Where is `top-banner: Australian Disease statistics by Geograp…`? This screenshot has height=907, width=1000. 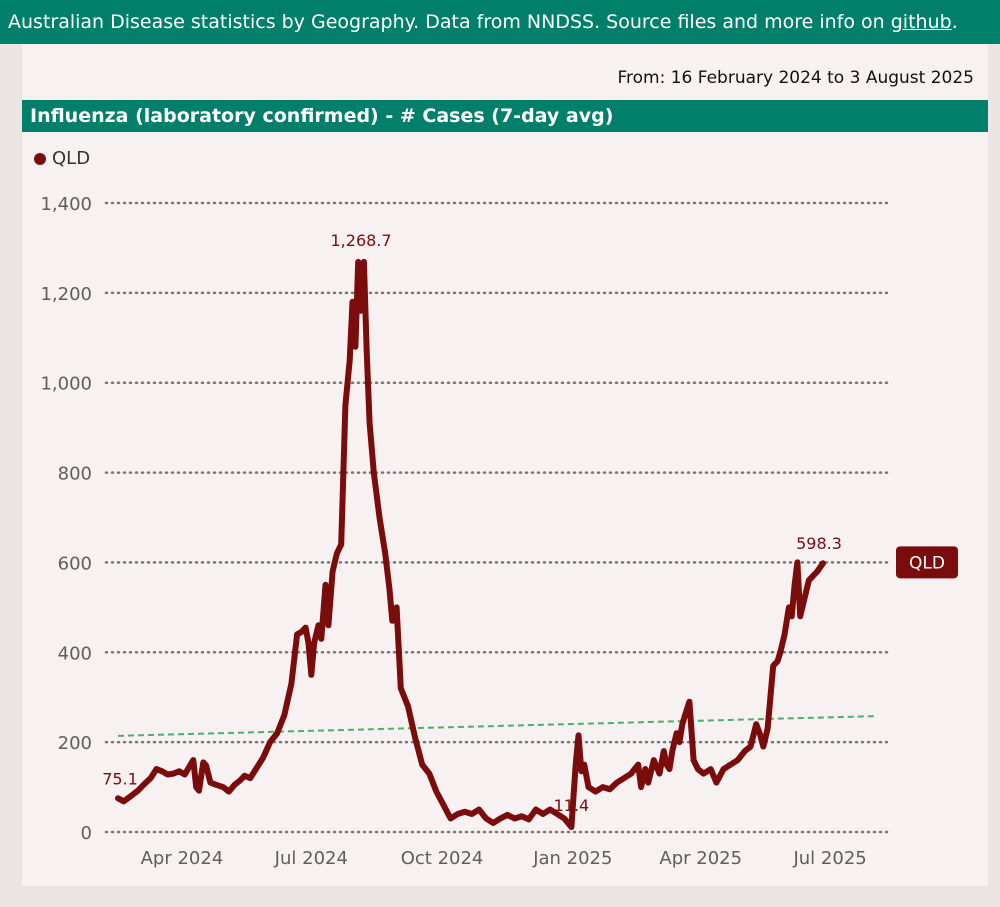
top-banner: Australian Disease statistics by Geograp… is located at coordinates (500, 22).